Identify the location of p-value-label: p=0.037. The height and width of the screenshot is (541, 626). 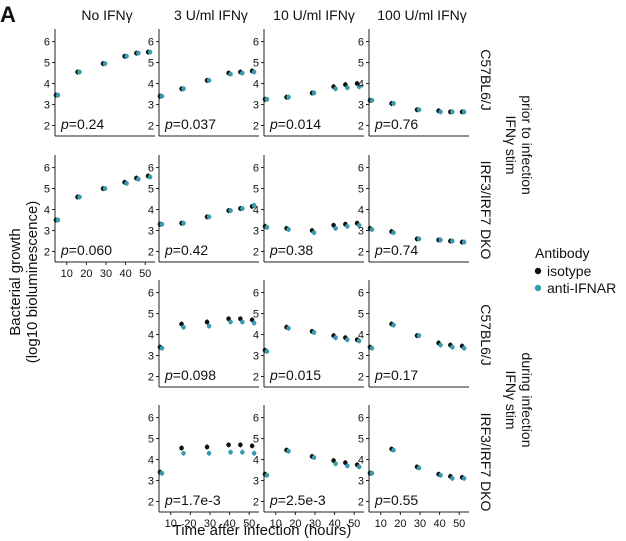
(190, 124).